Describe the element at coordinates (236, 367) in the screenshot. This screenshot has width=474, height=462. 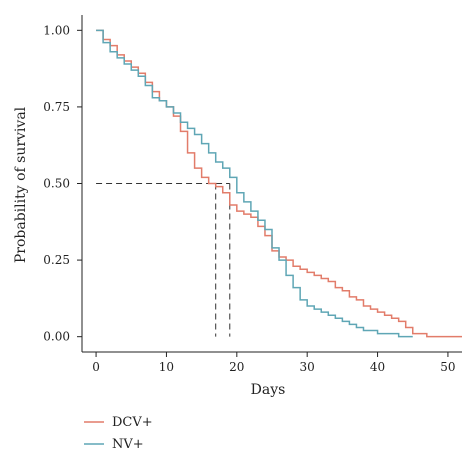
I see `x-tick-label: 20` at that location.